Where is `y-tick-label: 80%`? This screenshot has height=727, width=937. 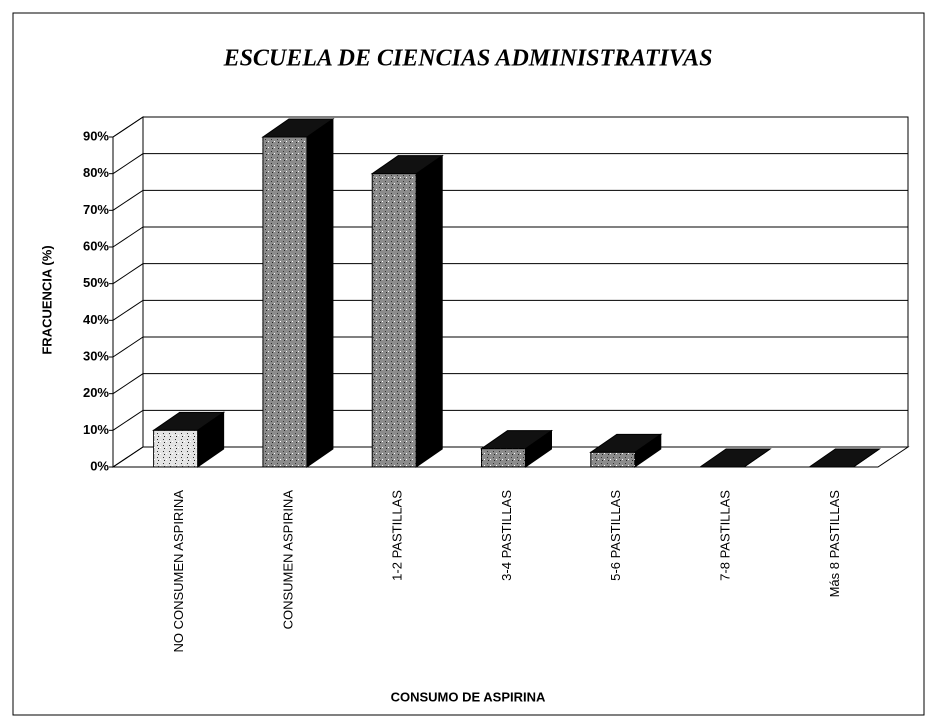
y-tick-label: 80% is located at coordinates (96, 172).